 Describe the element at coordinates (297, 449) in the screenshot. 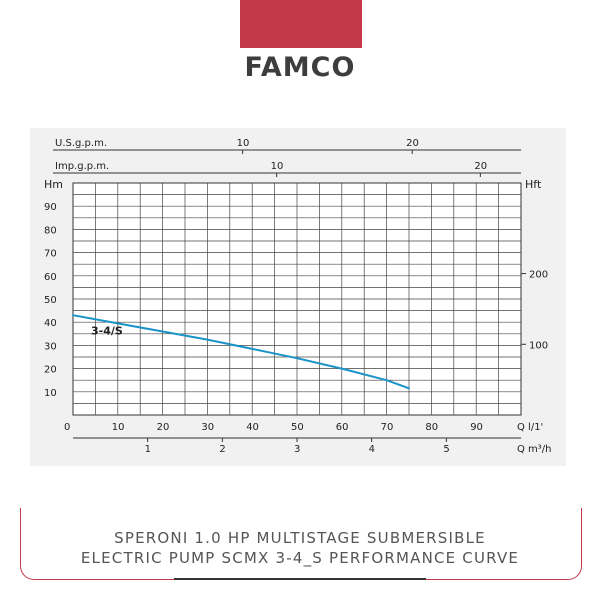

I see `m3h-tick-label: 3` at that location.